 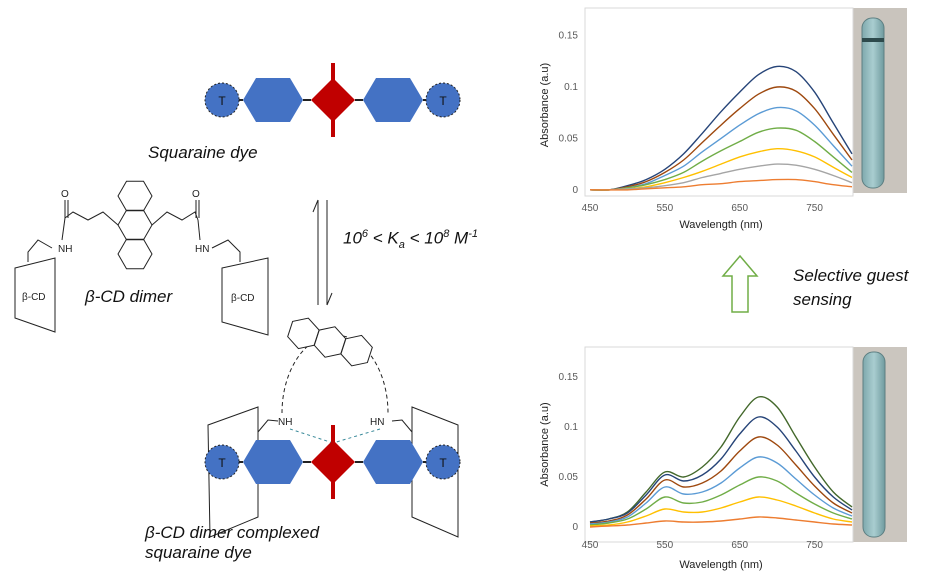 I want to click on binding-text: a, so click(x=401, y=245).